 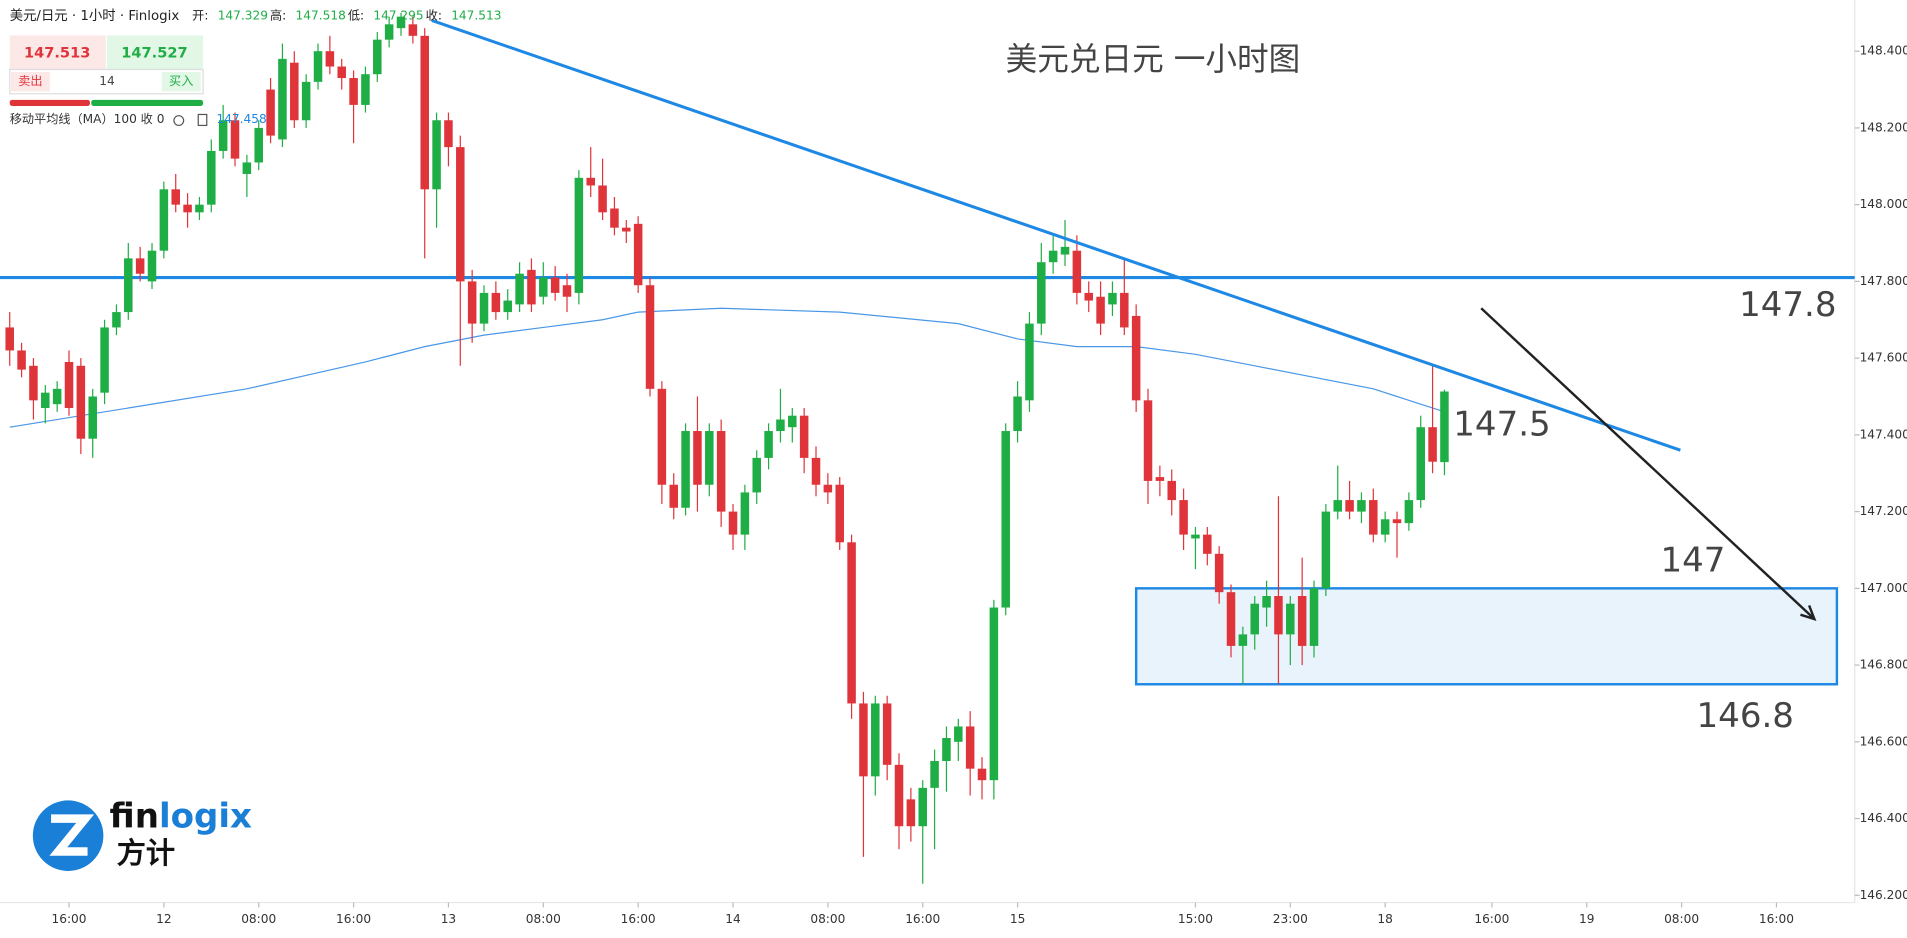 I want to click on y-tick-label: 148.200, so click(x=1883, y=127).